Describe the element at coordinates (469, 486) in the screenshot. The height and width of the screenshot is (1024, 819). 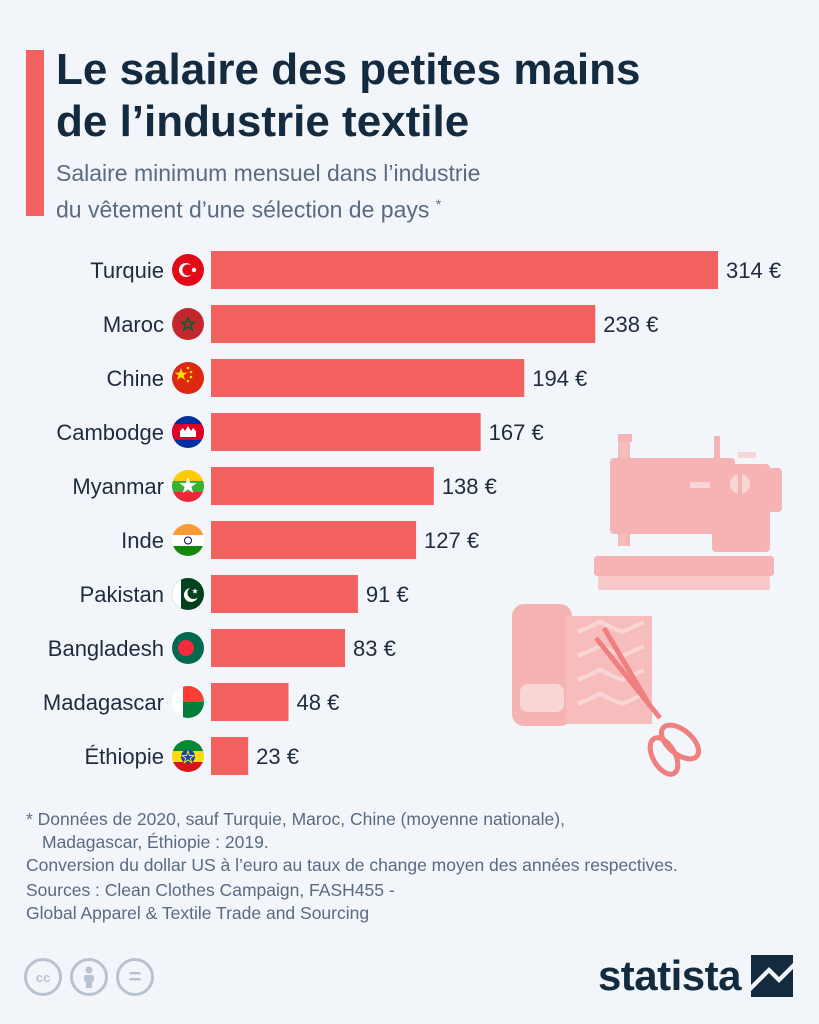
I see `value-label: 138 €` at that location.